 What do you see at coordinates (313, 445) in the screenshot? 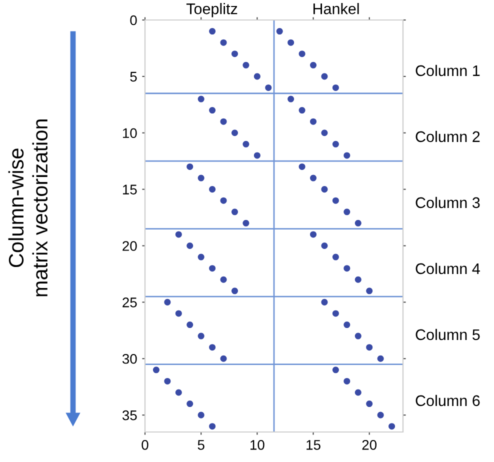
I see `x-tick-label: 15` at bounding box center [313, 445].